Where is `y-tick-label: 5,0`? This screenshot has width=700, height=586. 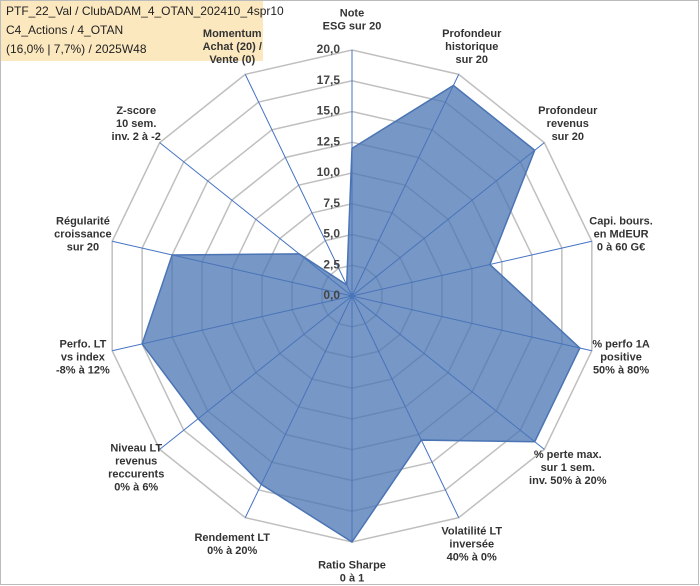 y-tick-label: 5,0 is located at coordinates (331, 234).